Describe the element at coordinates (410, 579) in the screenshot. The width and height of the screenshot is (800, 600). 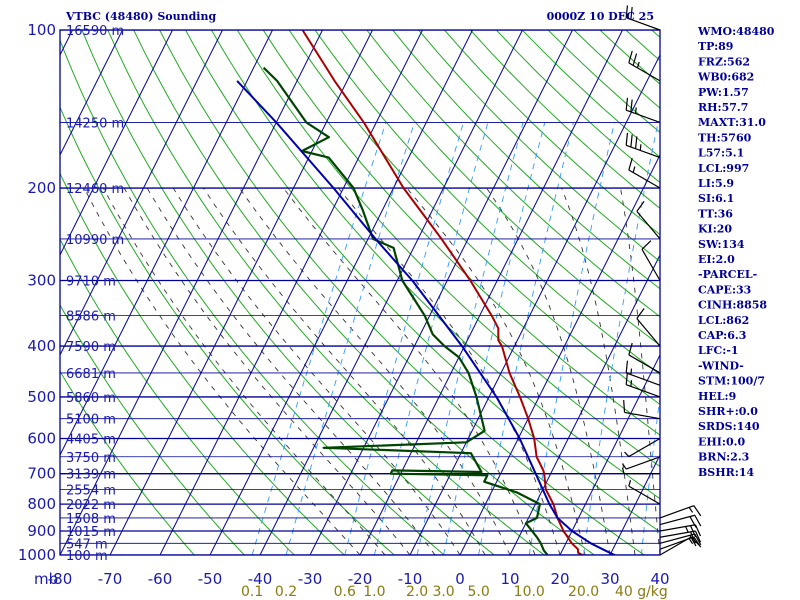
I see `temperature-tick-label: -10` at that location.